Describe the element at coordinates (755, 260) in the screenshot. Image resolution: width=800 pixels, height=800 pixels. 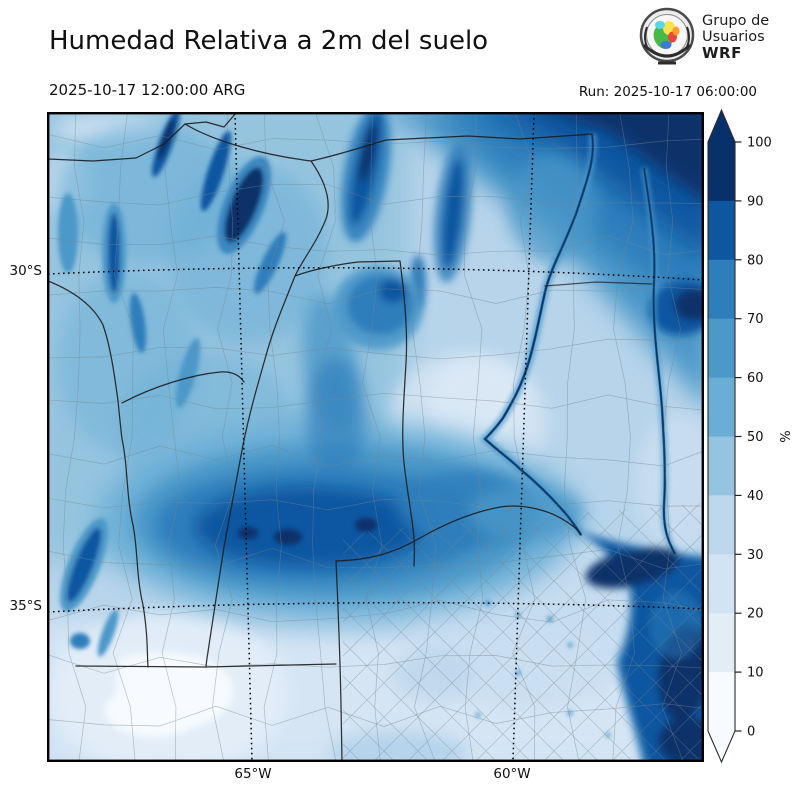
I see `colorbar-tick-label: 80` at that location.